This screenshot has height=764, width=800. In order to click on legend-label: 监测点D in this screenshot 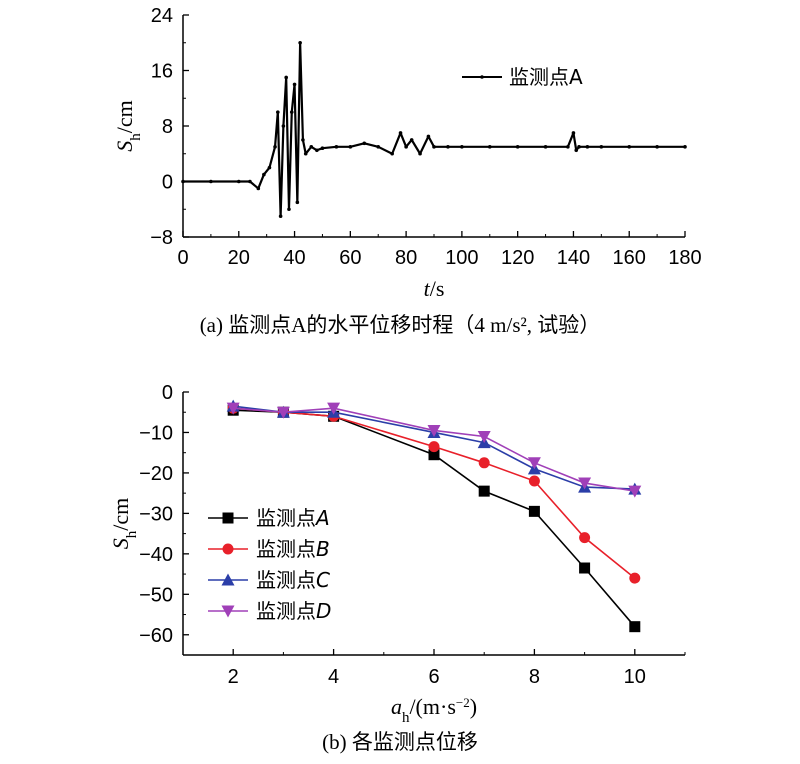, I will do `click(293, 611)`.